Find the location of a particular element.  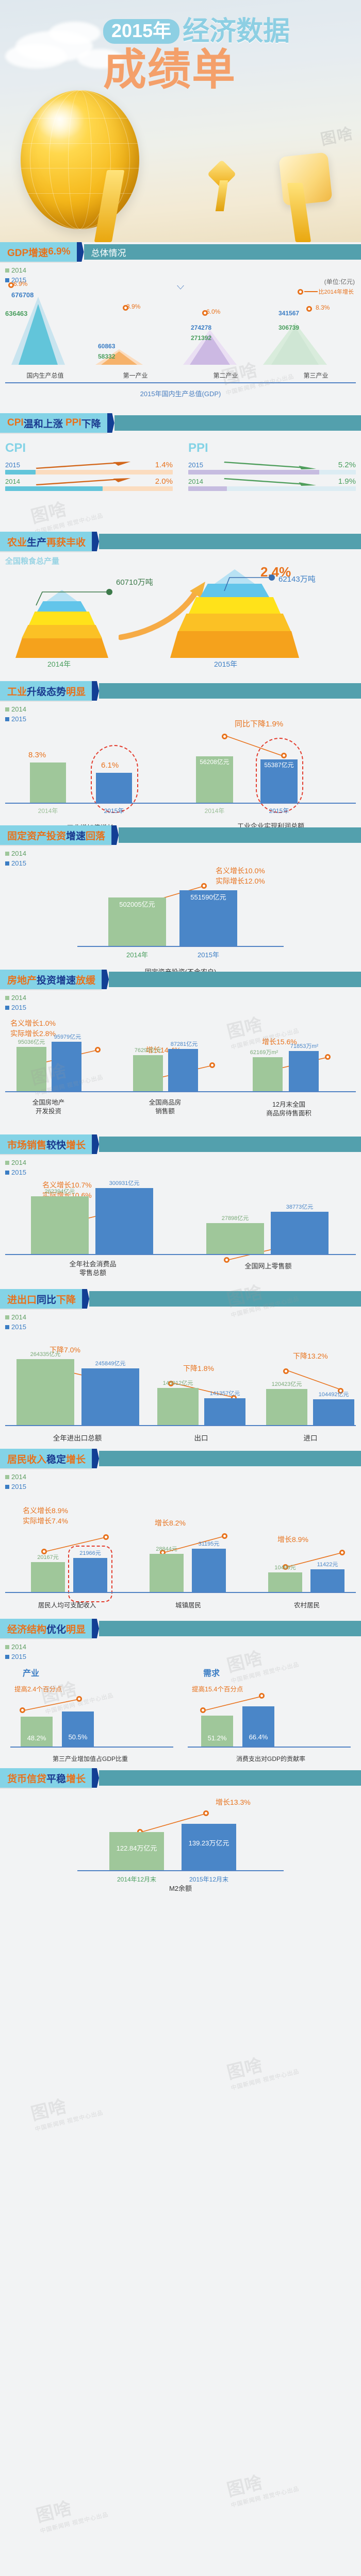

ppi-row-2015: 2015 5.2% is located at coordinates (272, 465).